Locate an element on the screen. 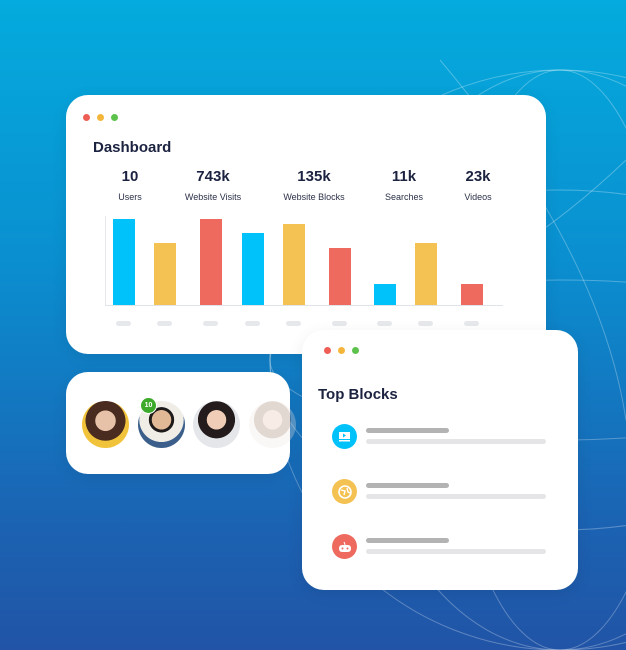 The image size is (626, 650). bar-chart is located at coordinates (304, 261).